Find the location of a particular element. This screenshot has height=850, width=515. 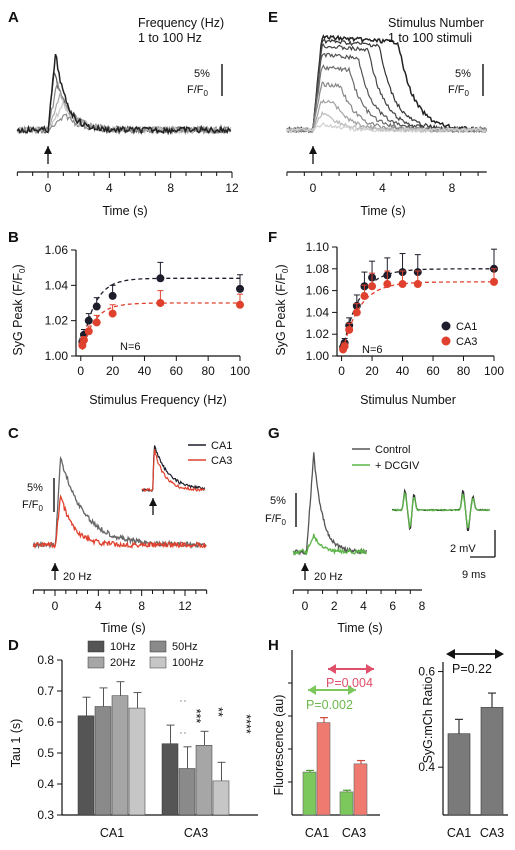

panel-f-ylabel: SyG Peak (F/F0) is located at coordinates (282, 309).